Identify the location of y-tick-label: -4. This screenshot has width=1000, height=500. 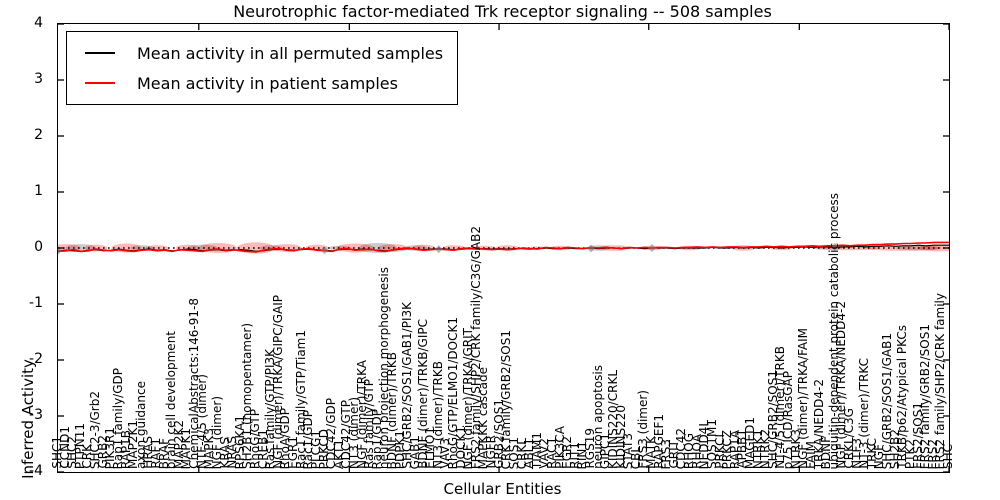
(36, 471).